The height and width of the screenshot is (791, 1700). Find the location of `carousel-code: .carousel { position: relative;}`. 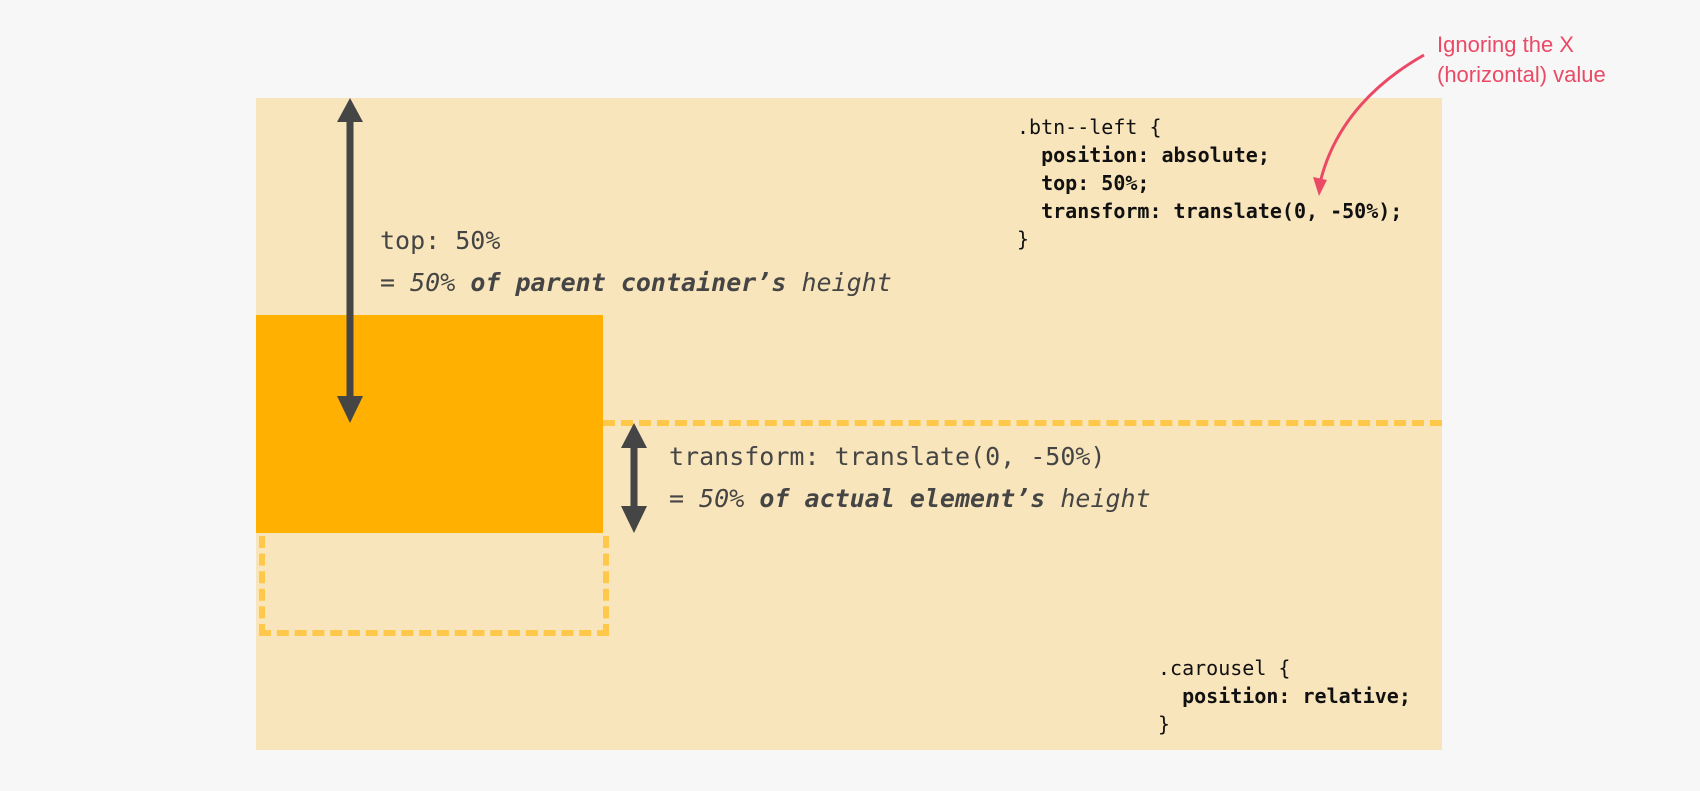

carousel-code: .carousel { position: relative;} is located at coordinates (1284, 696).